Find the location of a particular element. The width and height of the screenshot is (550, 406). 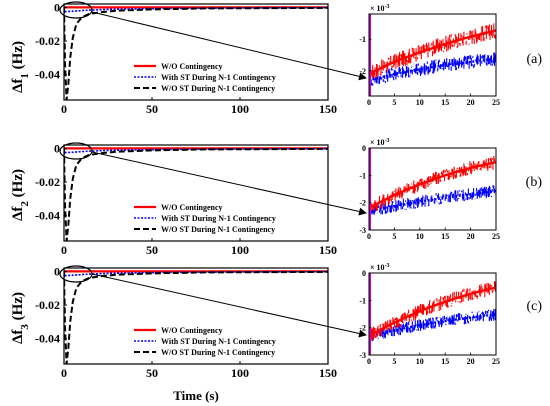

panel-a-ylabel: Δf1 (Hz) is located at coordinates (20, 67).